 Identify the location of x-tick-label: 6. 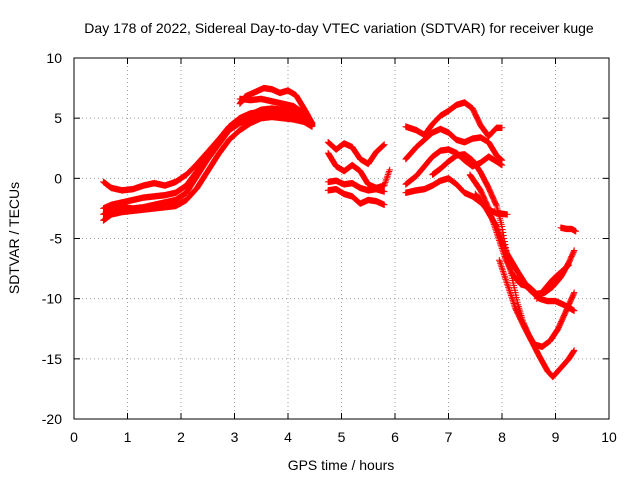
(395, 437).